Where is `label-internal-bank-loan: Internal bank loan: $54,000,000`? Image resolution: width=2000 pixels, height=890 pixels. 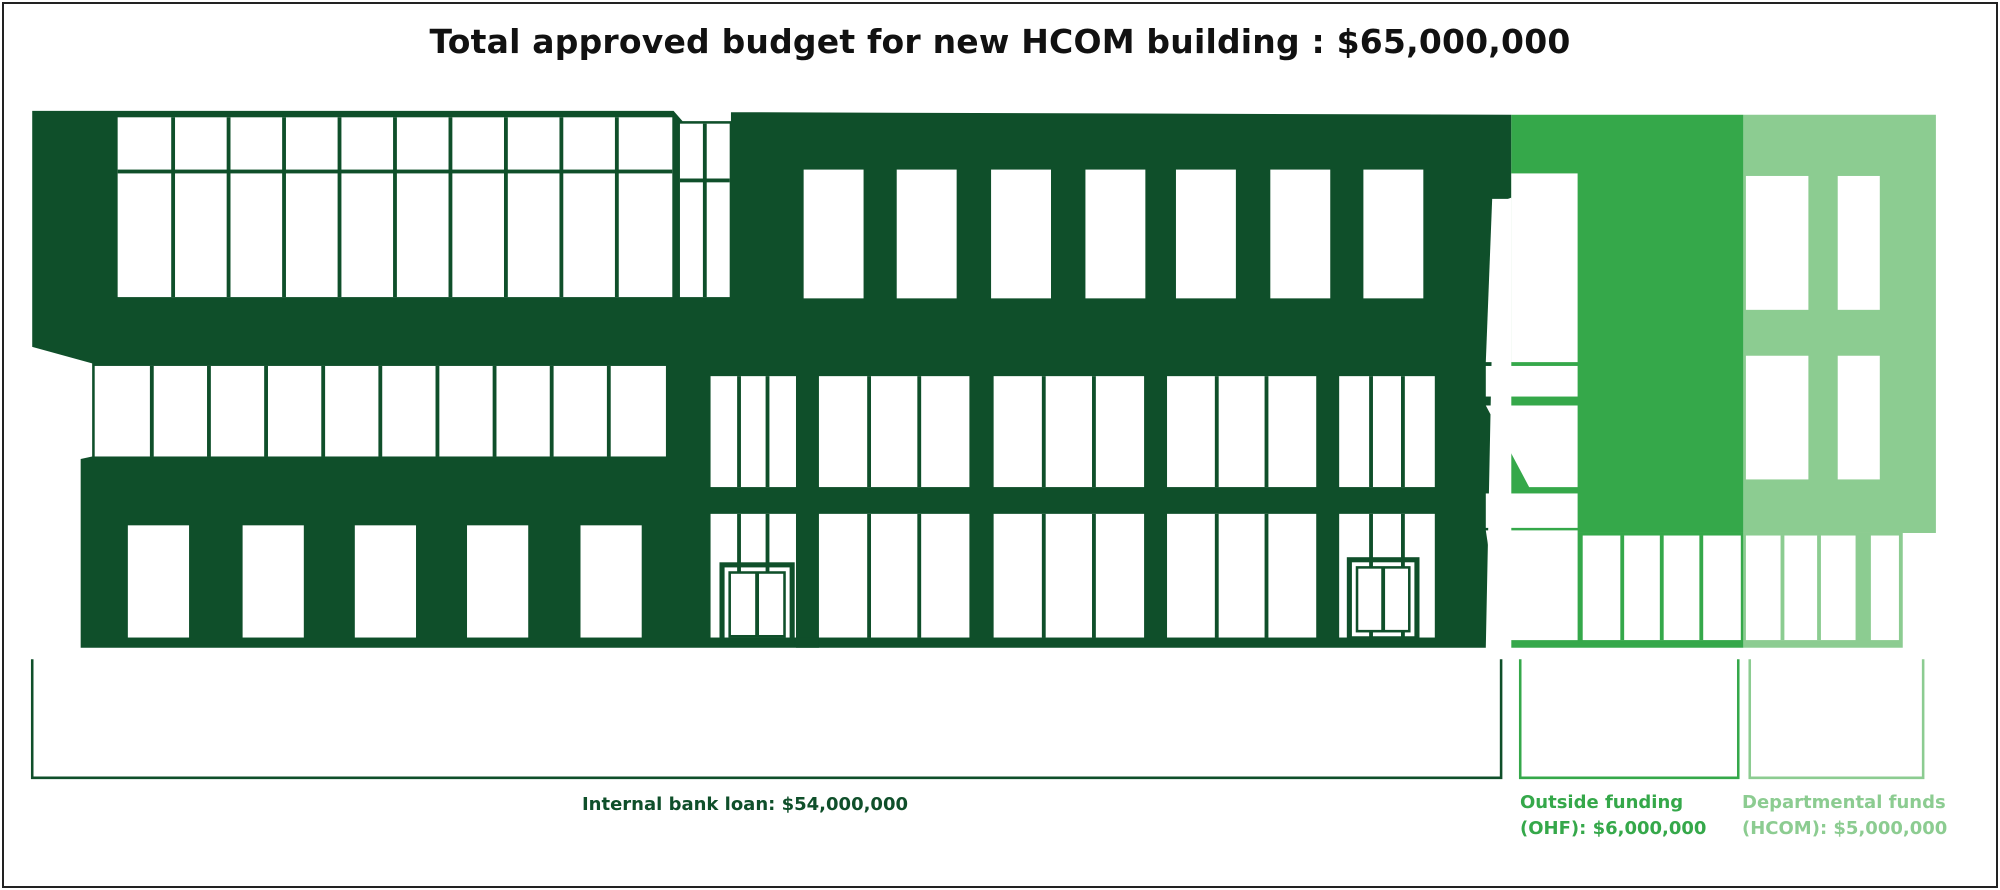 label-internal-bank-loan: Internal bank loan: $54,000,000 is located at coordinates (745, 805).